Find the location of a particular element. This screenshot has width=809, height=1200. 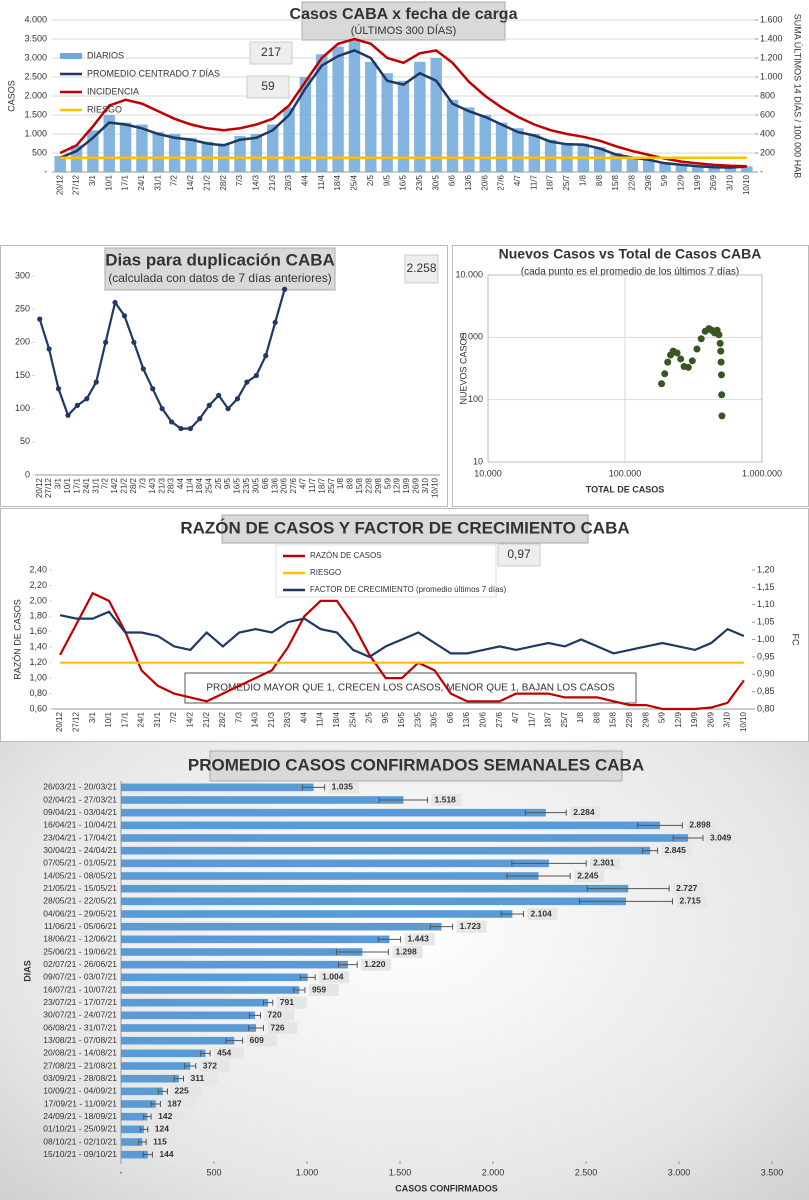

y-tick-label: 150 is located at coordinates (22, 375).